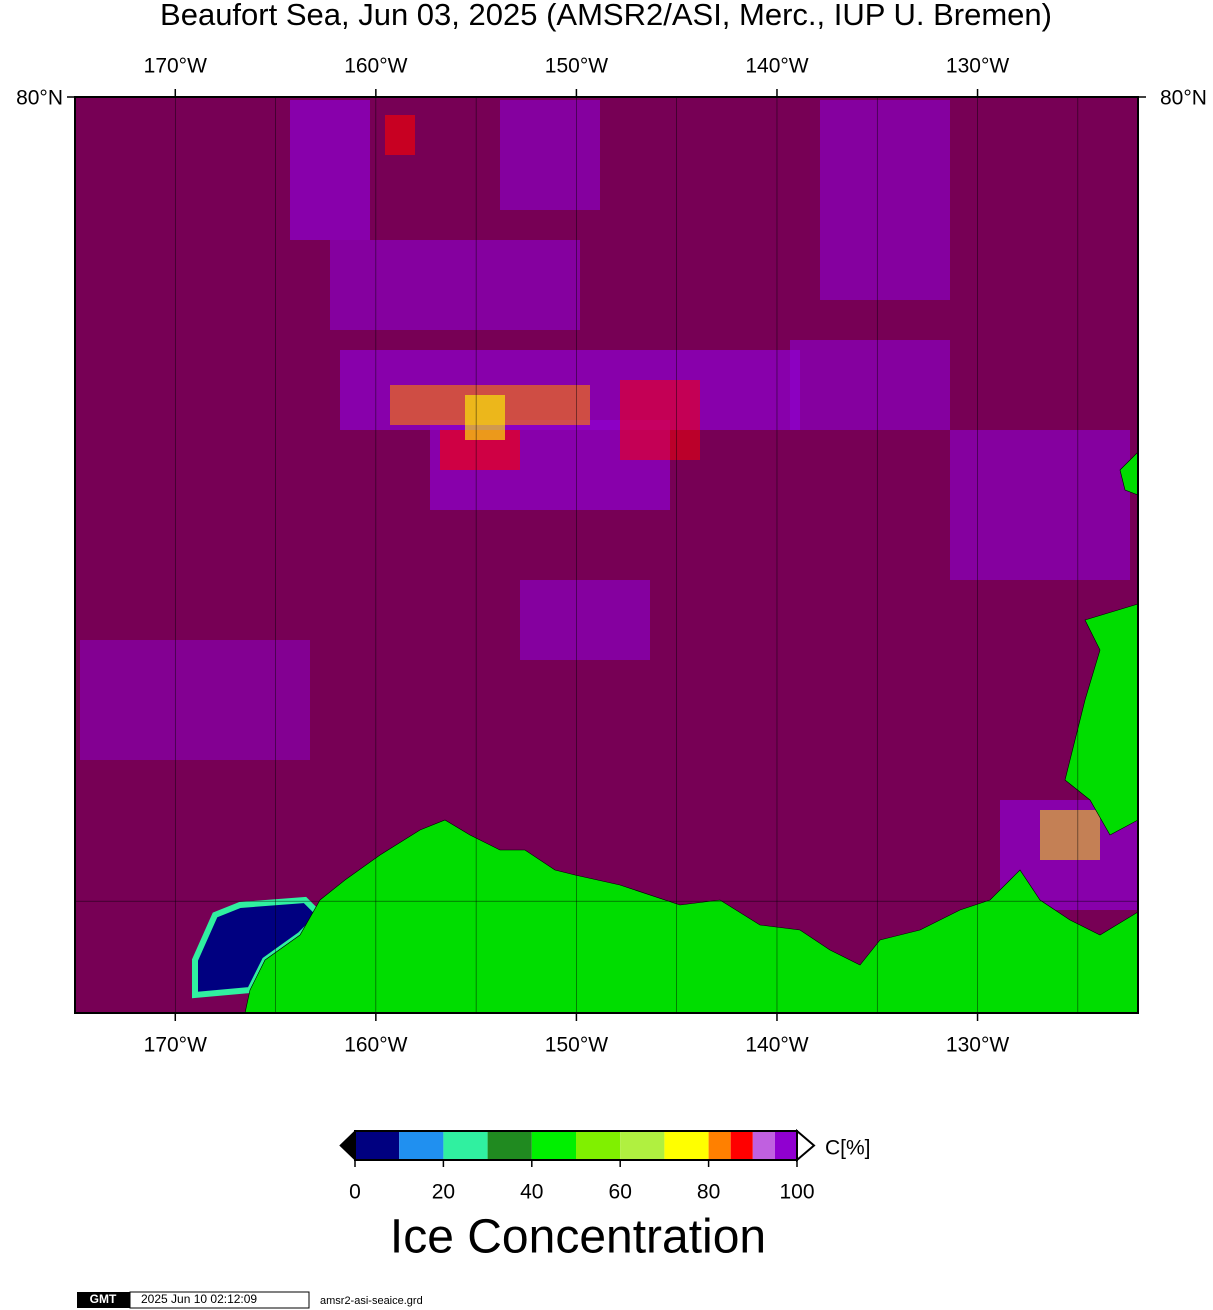 This screenshot has height=1310, width=1213. What do you see at coordinates (796, 1192) in the screenshot?
I see `colorbar-tick-label: 100` at bounding box center [796, 1192].